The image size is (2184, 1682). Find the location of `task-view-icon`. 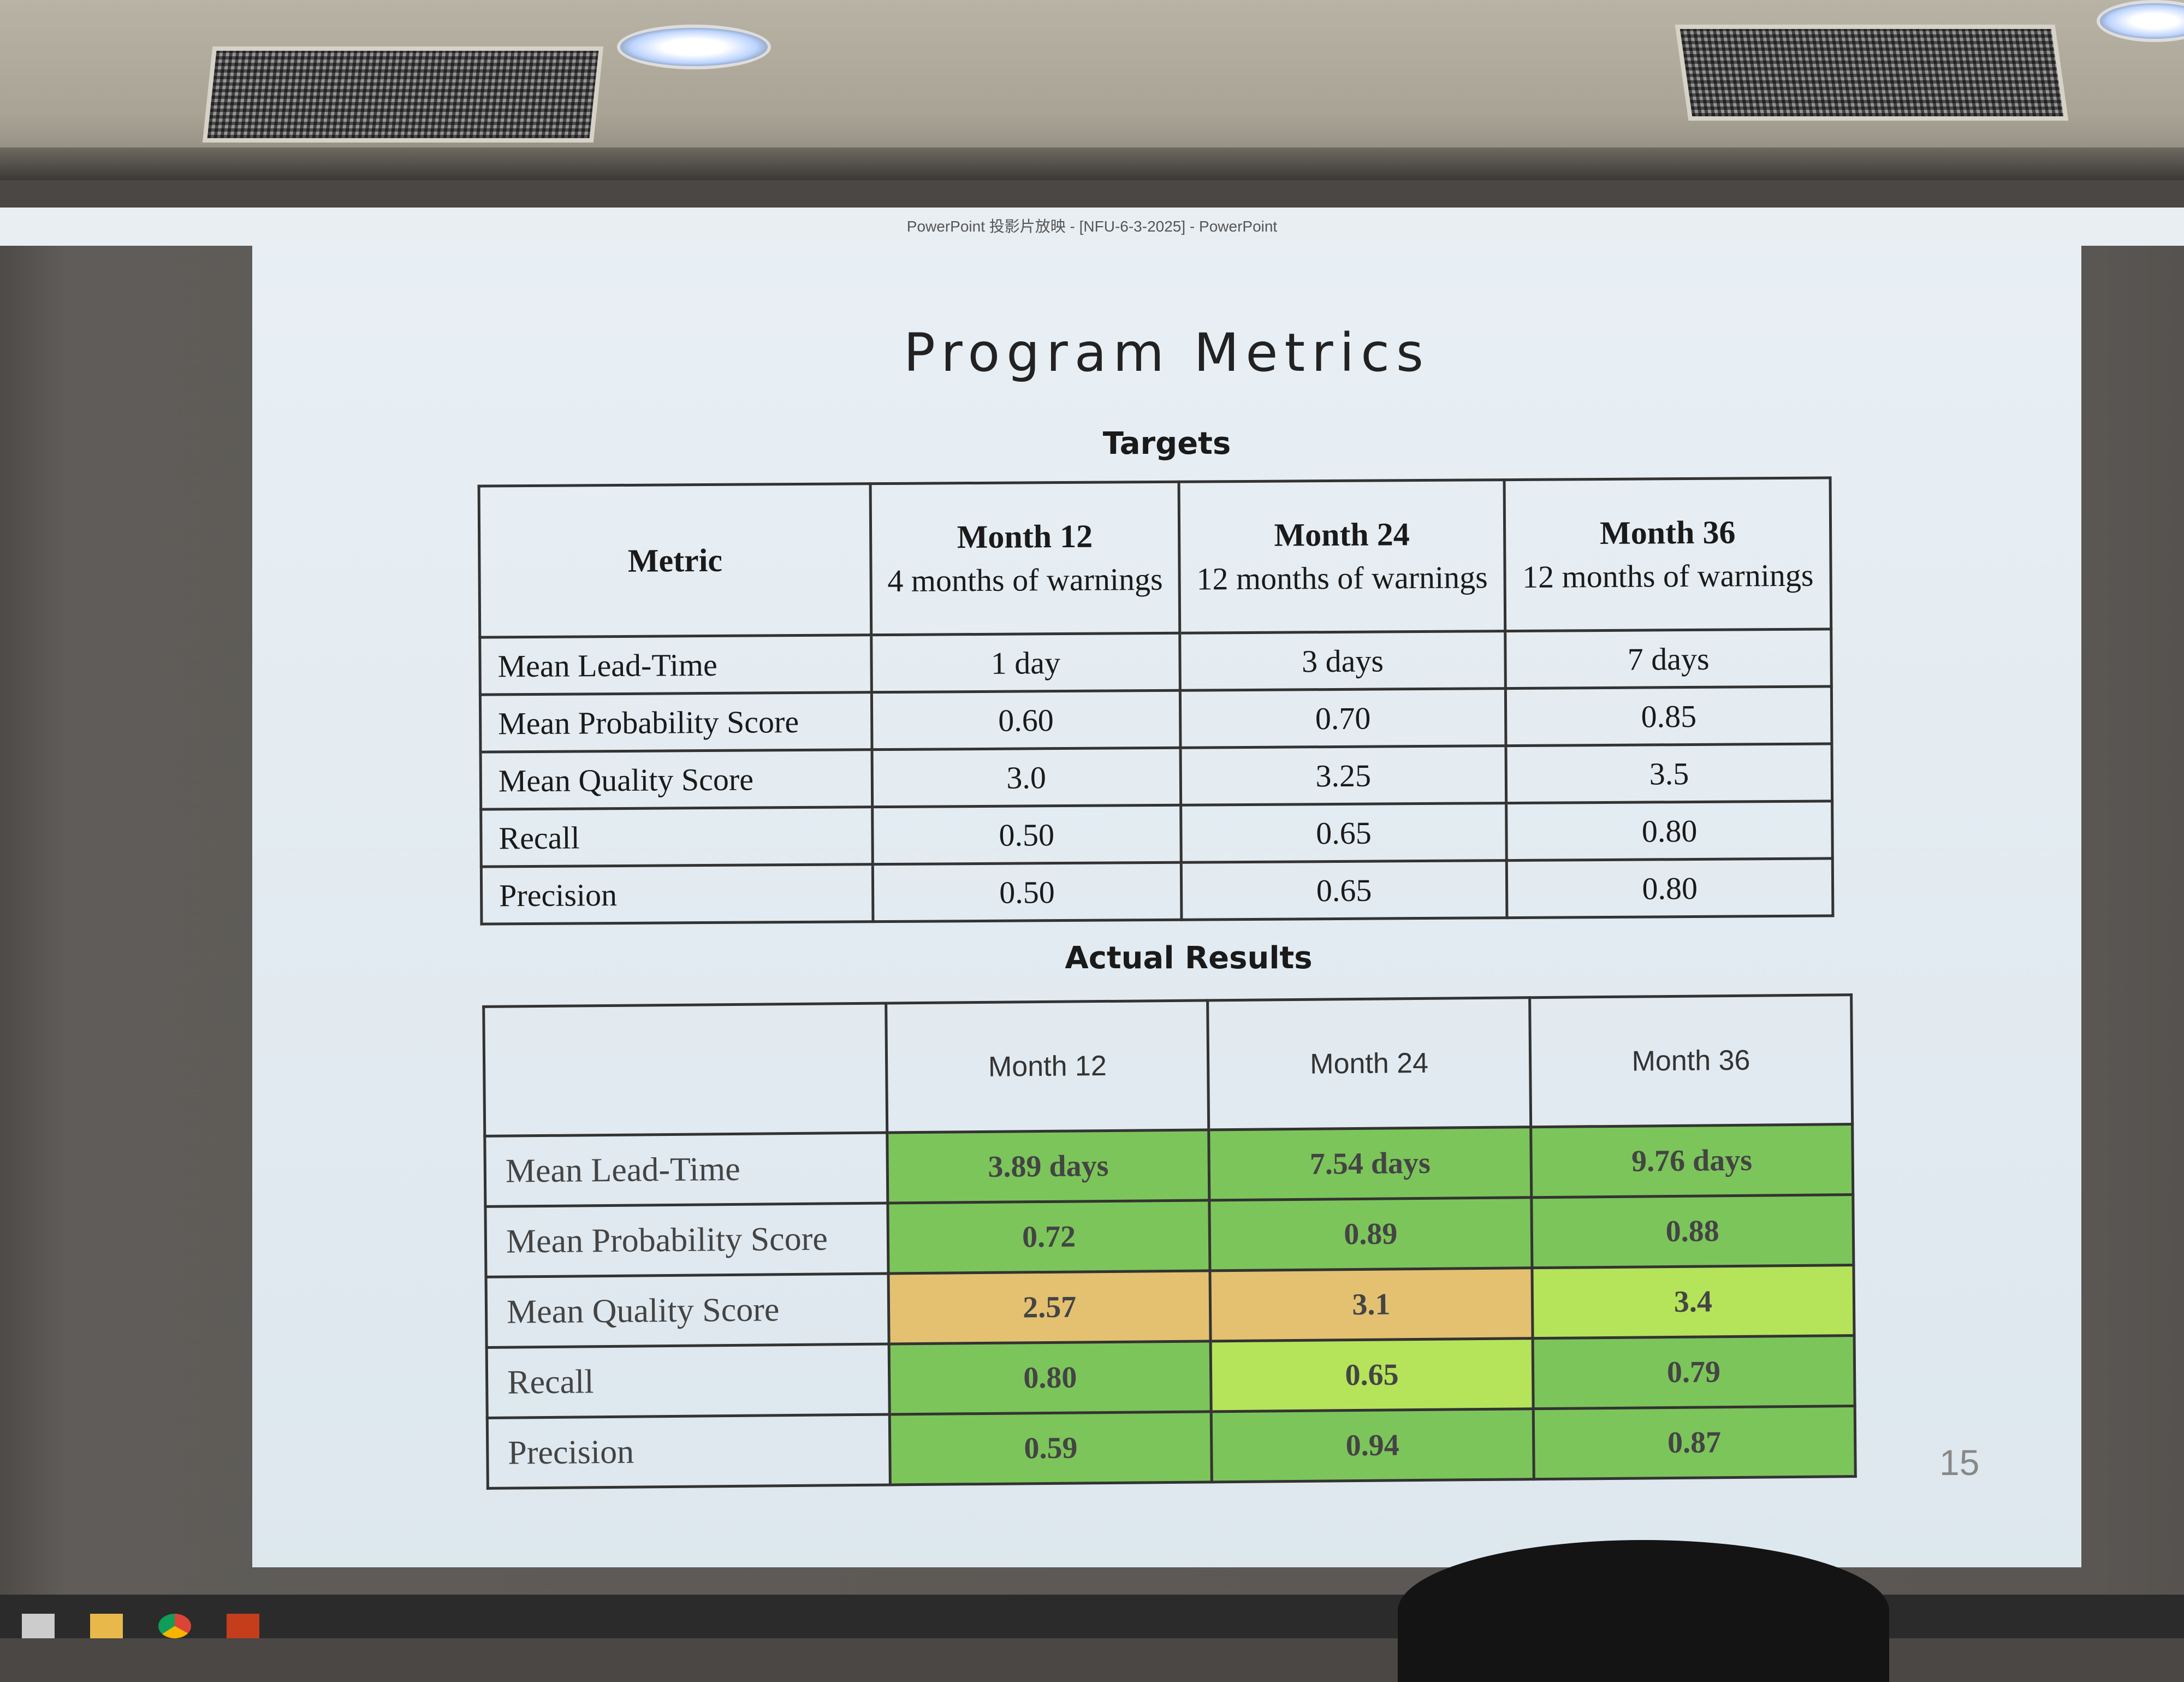

task-view-icon is located at coordinates (38, 1626).